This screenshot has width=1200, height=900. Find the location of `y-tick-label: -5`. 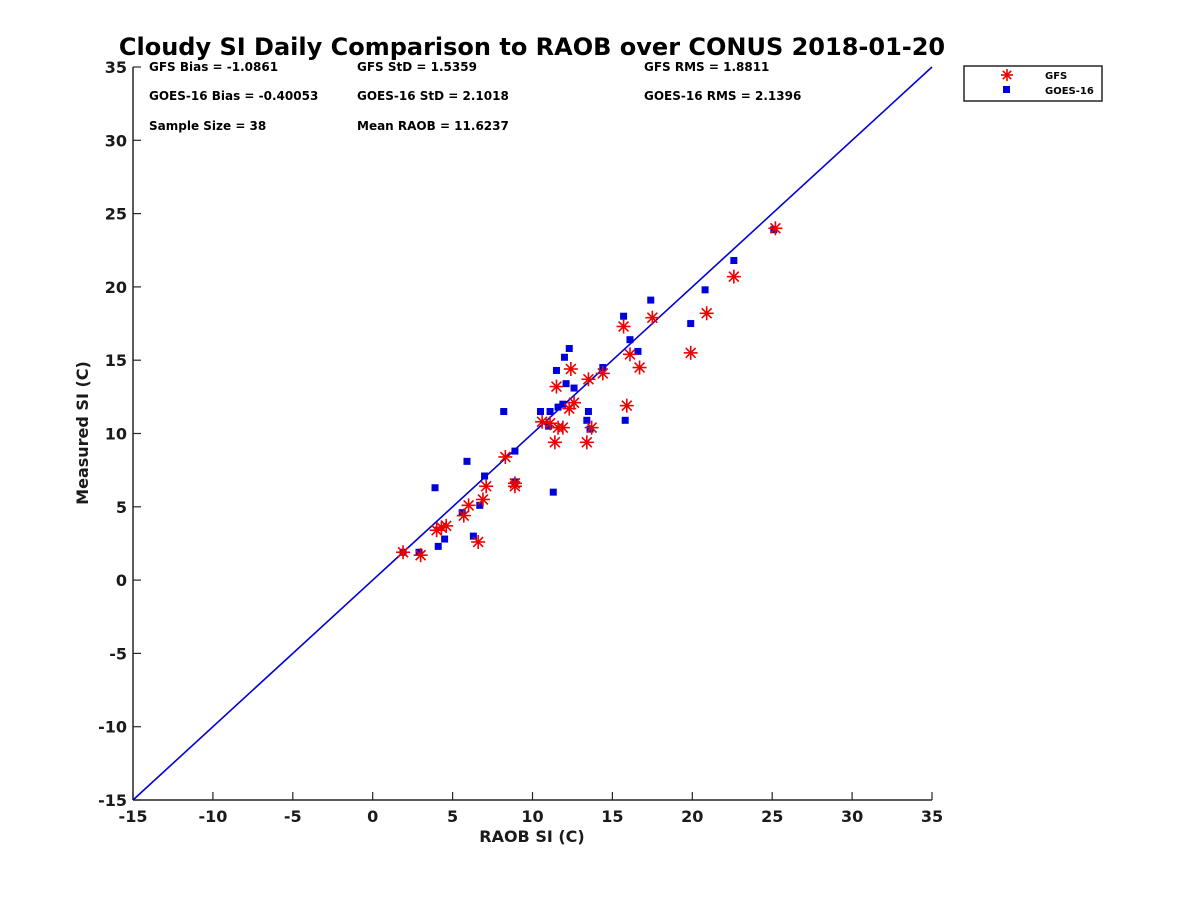

y-tick-label: -5 is located at coordinates (118, 653).